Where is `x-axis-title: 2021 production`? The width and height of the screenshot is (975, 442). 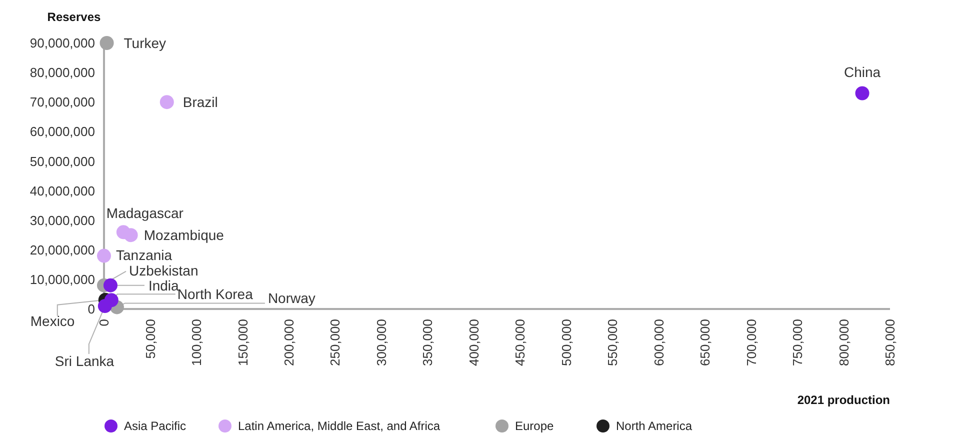 x-axis-title: 2021 production is located at coordinates (843, 400).